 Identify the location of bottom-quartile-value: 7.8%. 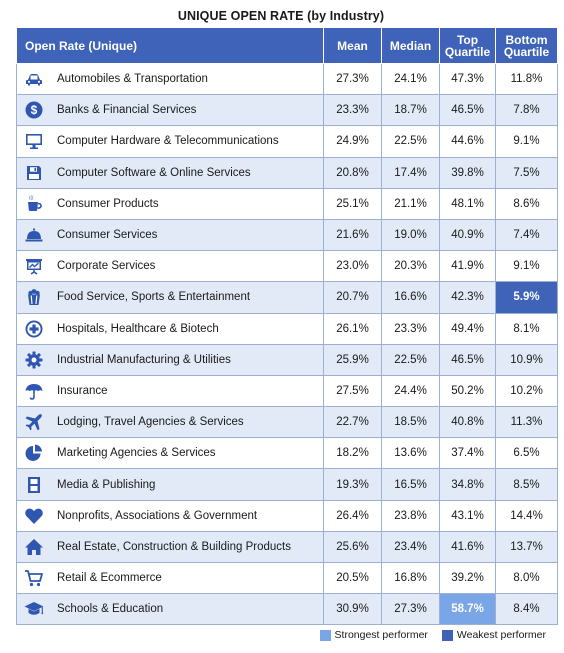
(526, 110).